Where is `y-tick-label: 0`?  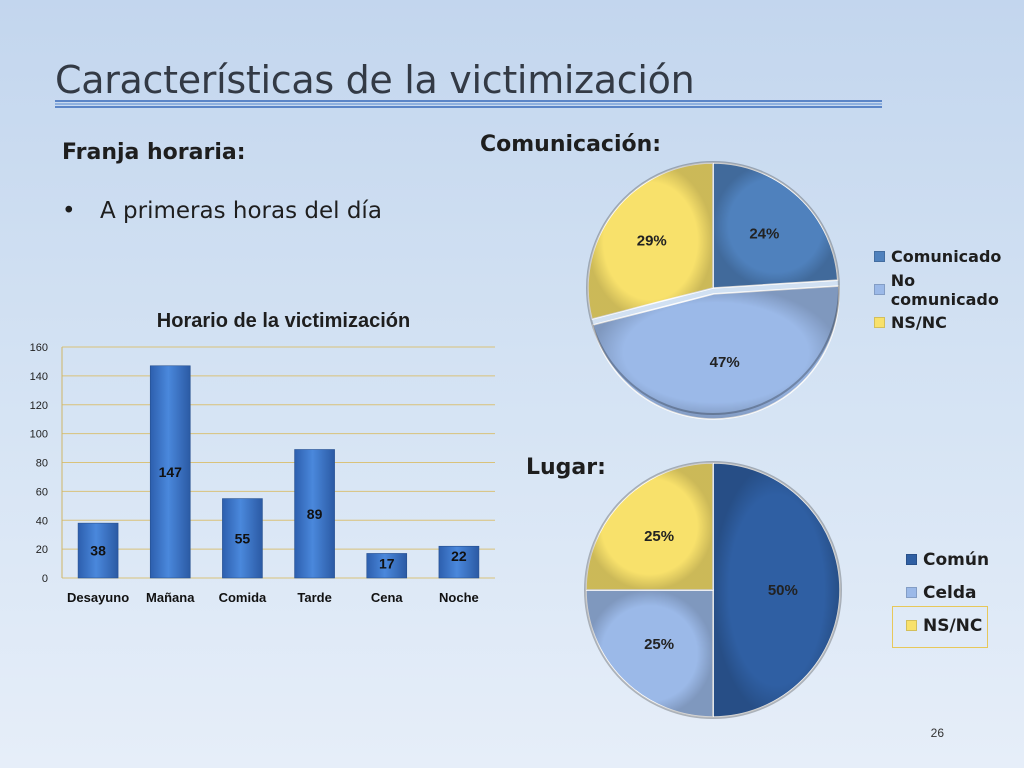 y-tick-label: 0 is located at coordinates (45, 579).